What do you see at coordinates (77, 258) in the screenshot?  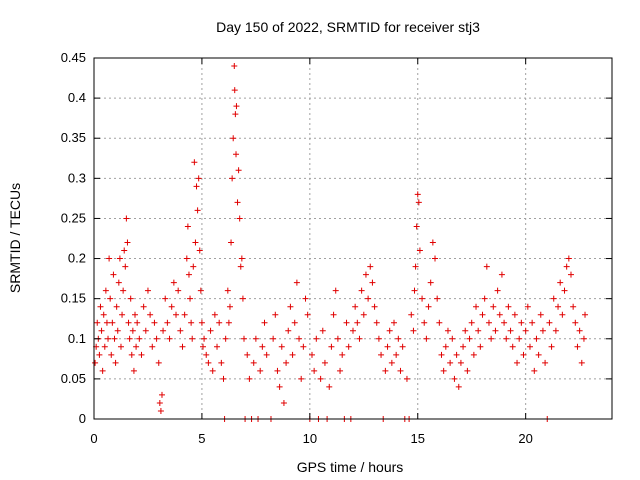 I see `y-tick-label: 0.2` at bounding box center [77, 258].